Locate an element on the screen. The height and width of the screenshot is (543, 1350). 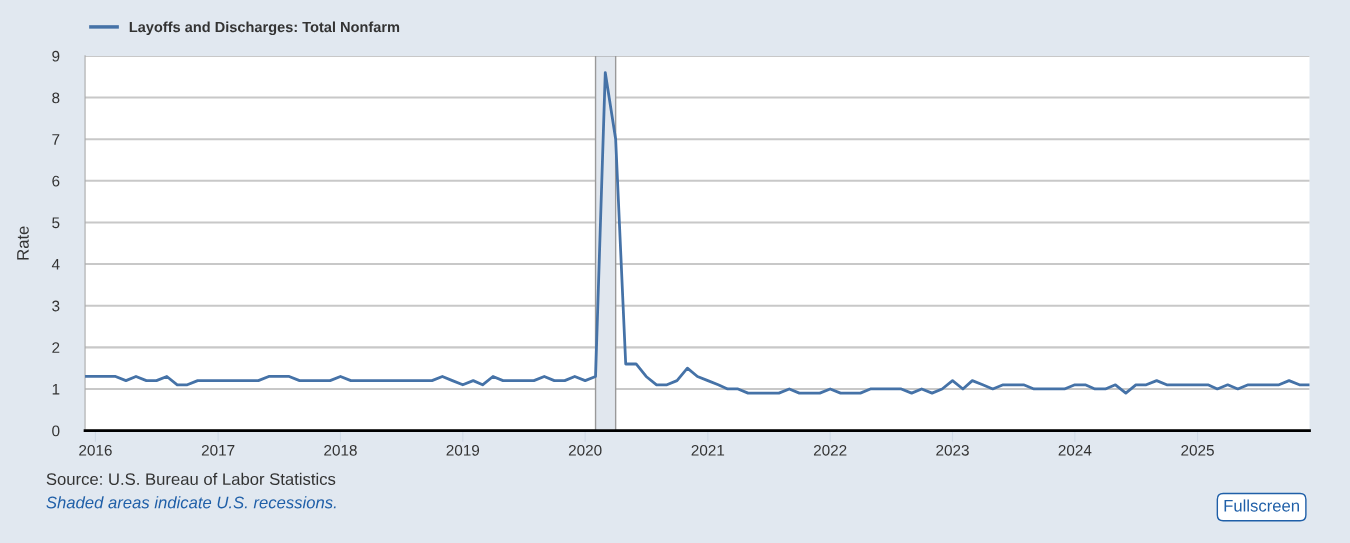
y-tick-label: 3 is located at coordinates (56, 306).